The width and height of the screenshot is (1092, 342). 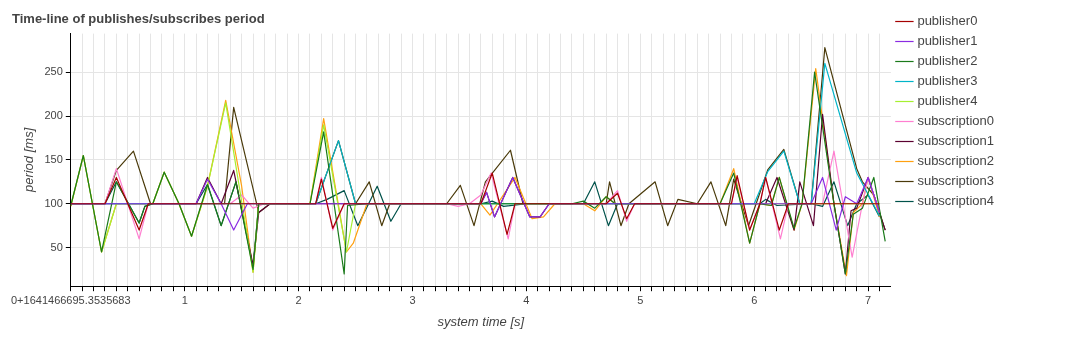 What do you see at coordinates (70, 299) in the screenshot?
I see `x-tick-label: 0+1641466695.3535683` at bounding box center [70, 299].